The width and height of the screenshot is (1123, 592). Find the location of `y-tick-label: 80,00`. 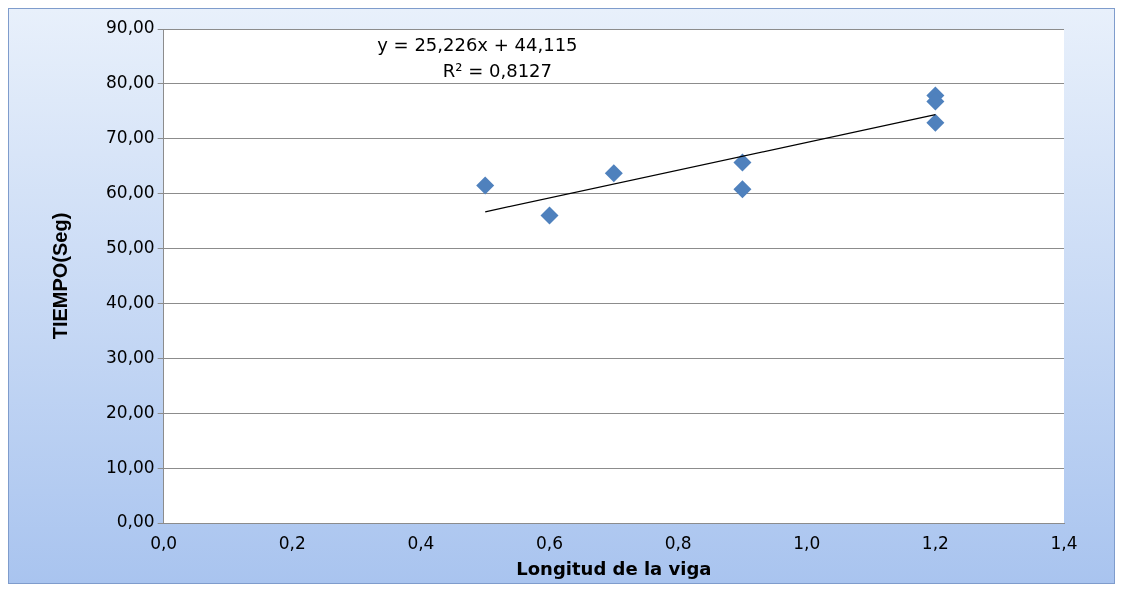

y-tick-label: 80,00 is located at coordinates (130, 82).